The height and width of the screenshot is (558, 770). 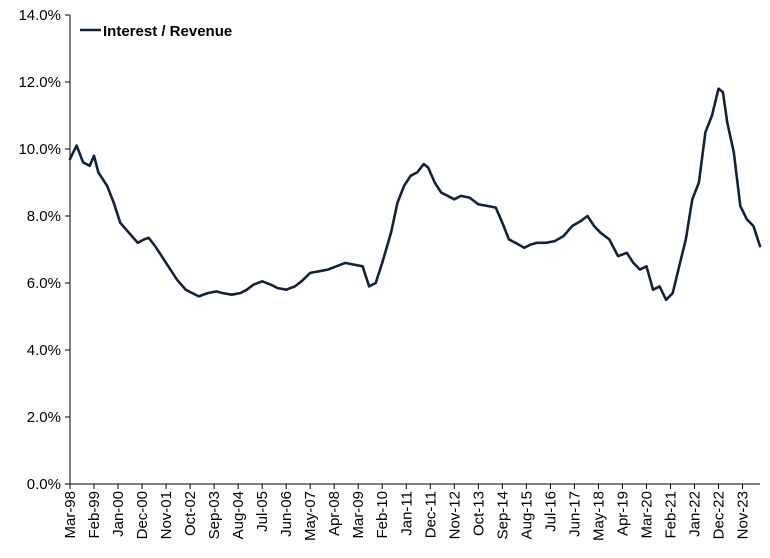 What do you see at coordinates (694, 514) in the screenshot?
I see `x-tick-label: Jan-22` at bounding box center [694, 514].